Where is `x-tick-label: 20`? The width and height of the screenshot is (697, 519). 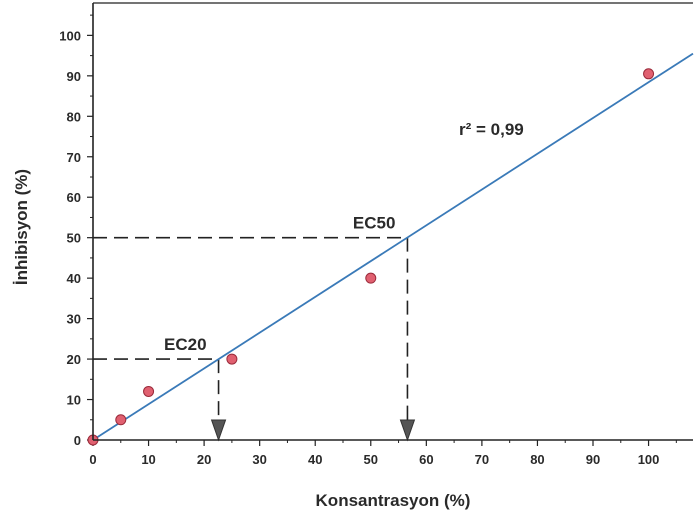
x-tick-label: 20 is located at coordinates (204, 459).